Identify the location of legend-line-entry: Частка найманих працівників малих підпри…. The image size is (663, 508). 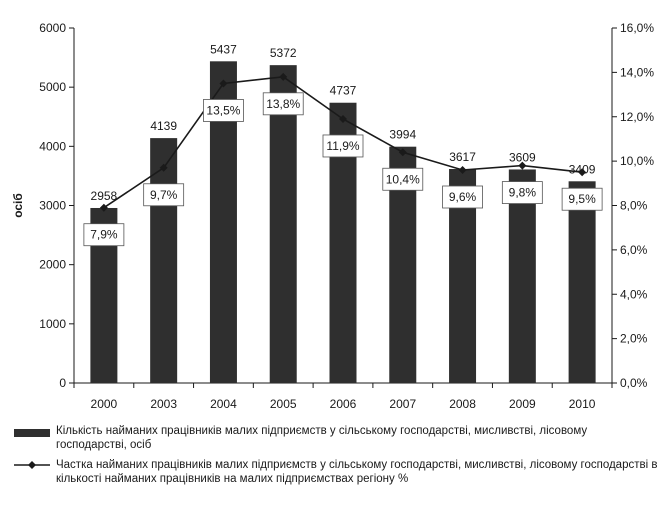
(336, 472).